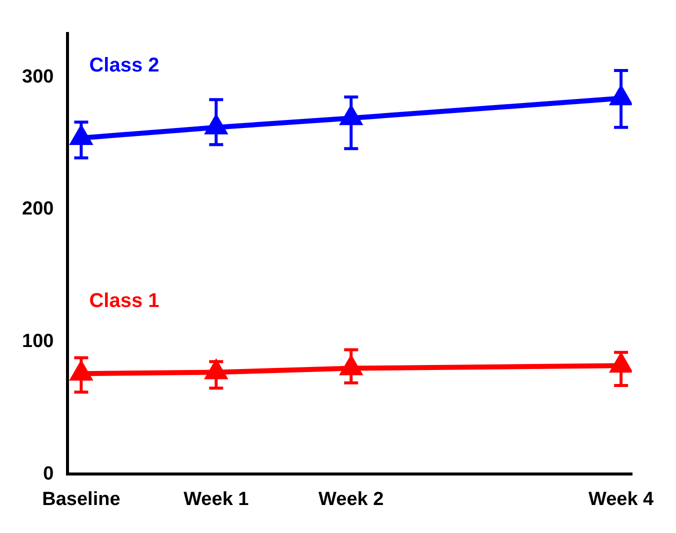 This screenshot has width=676, height=533. Describe the element at coordinates (351, 499) in the screenshot. I see `x-tick-label: Week 2` at that location.